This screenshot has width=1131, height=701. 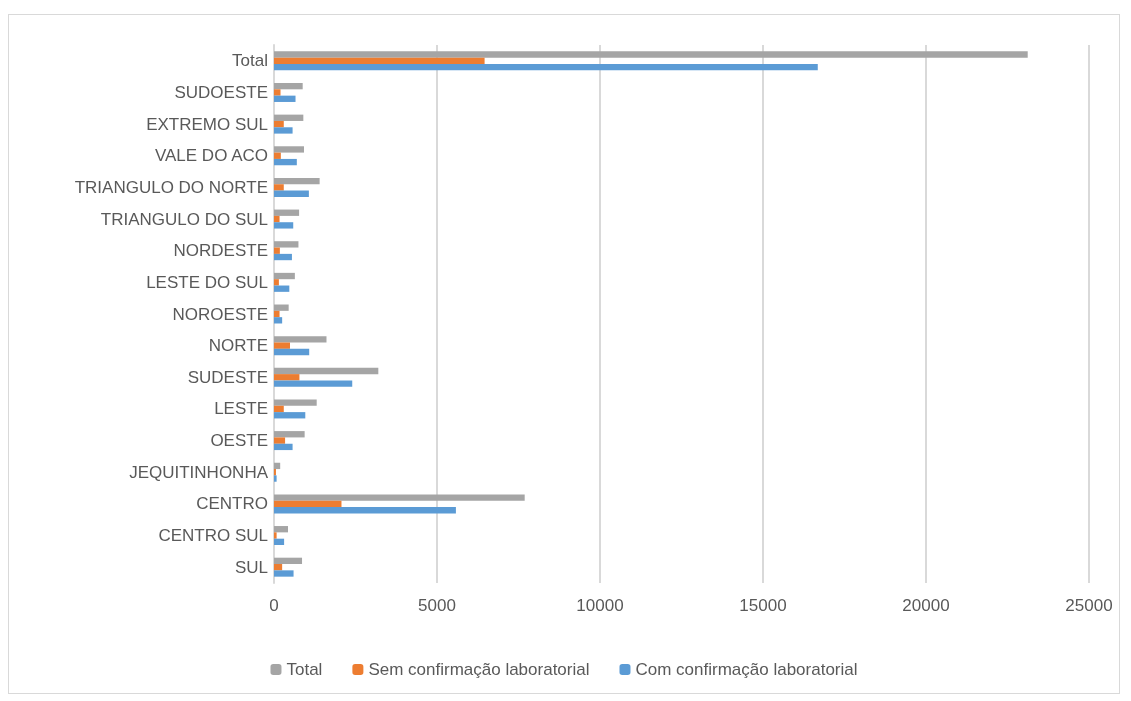 What do you see at coordinates (274, 605) in the screenshot?
I see `x-tick-label: 0` at bounding box center [274, 605].